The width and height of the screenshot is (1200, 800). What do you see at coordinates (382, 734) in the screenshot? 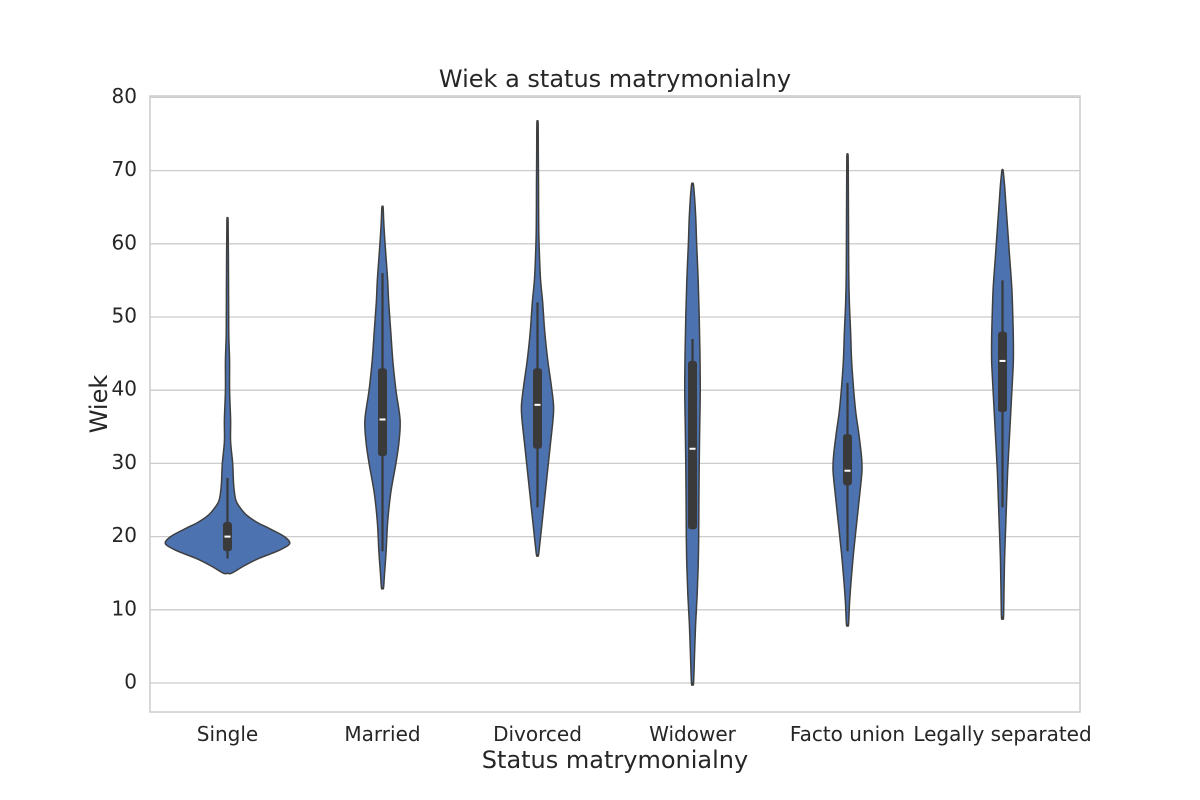
I see `x-tick-label: Married` at bounding box center [382, 734].